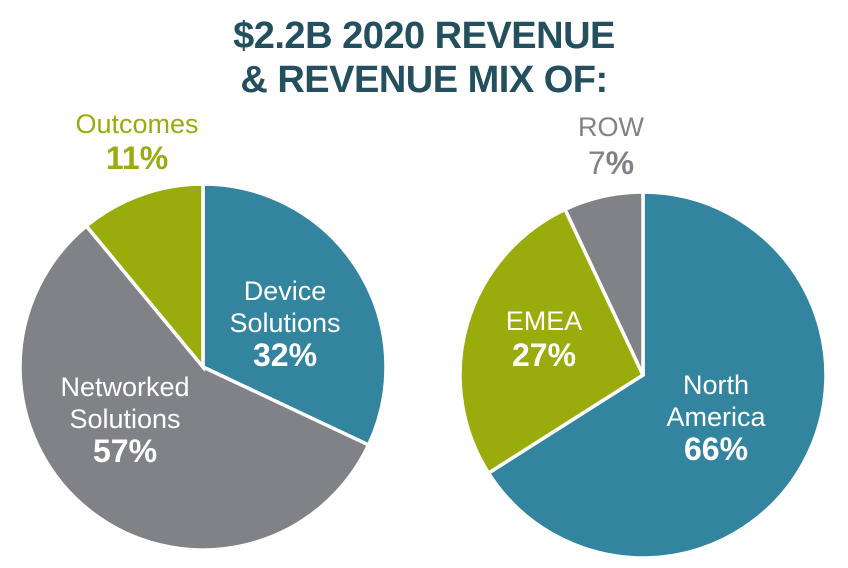 The width and height of the screenshot is (848, 568). What do you see at coordinates (611, 163) in the screenshot?
I see `slice-percent-row: 7%` at bounding box center [611, 163].